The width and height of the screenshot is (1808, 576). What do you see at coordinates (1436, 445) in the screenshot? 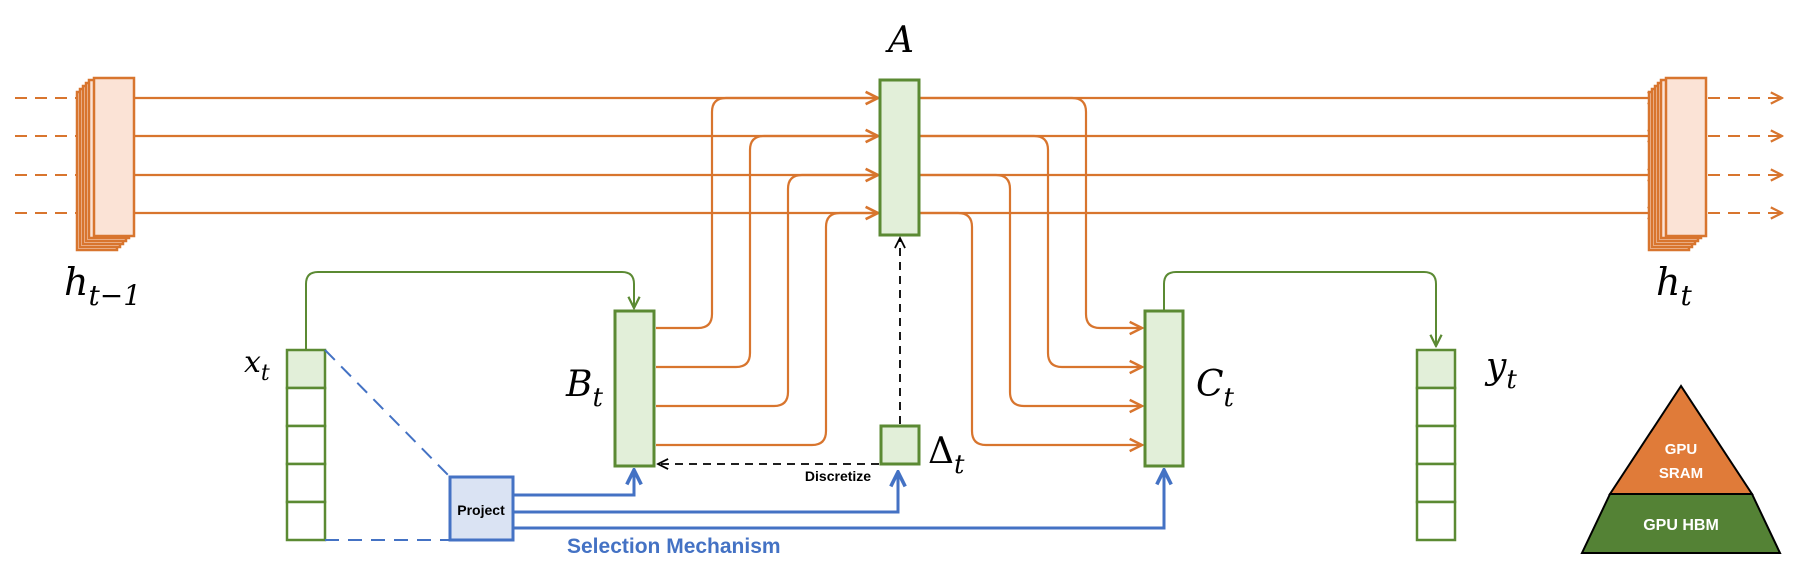
I see `y-output-column` at bounding box center [1436, 445].